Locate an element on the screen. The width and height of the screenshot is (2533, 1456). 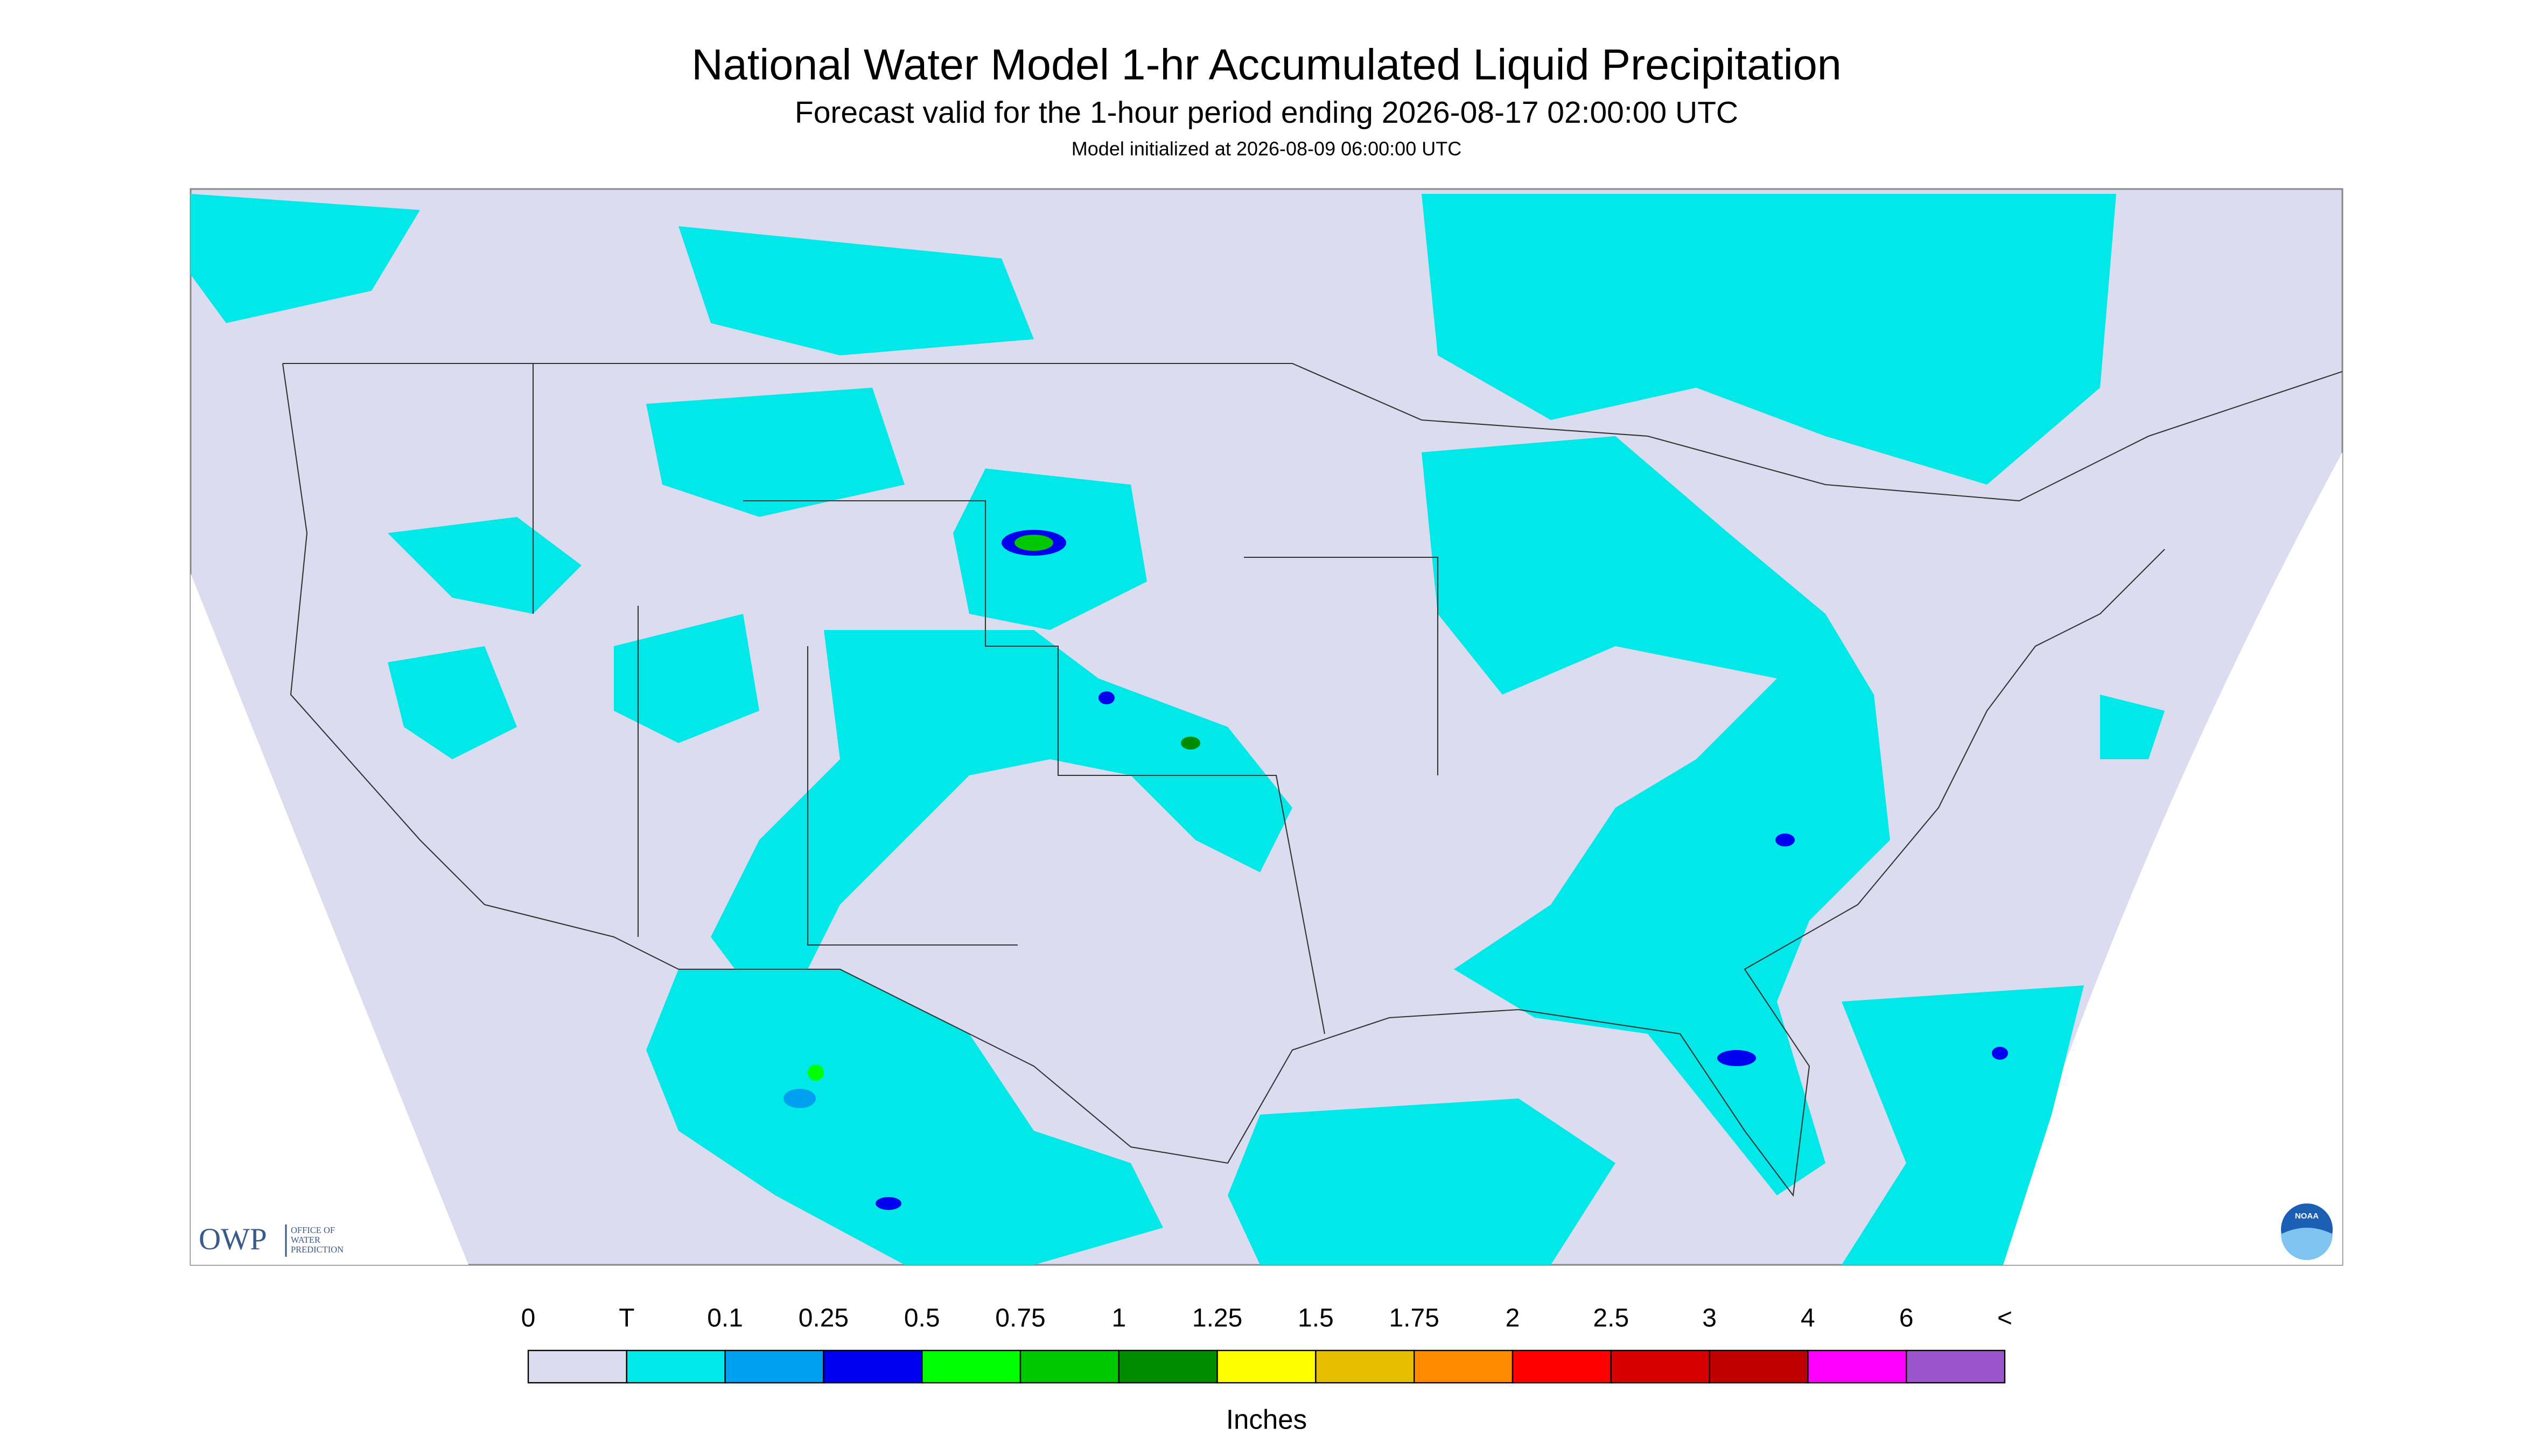
logo-line: PREDICTION is located at coordinates (317, 1249).